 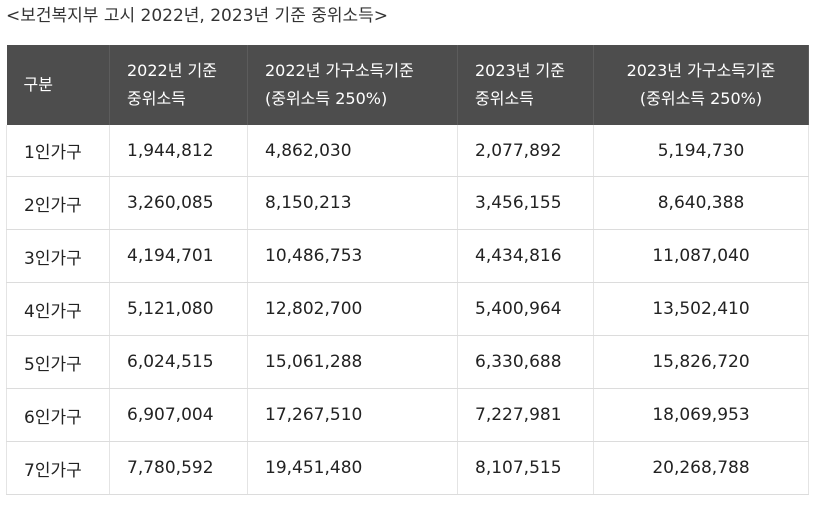 What do you see at coordinates (701, 468) in the screenshot?
I see `cell-2023-household: 20,268,788` at bounding box center [701, 468].